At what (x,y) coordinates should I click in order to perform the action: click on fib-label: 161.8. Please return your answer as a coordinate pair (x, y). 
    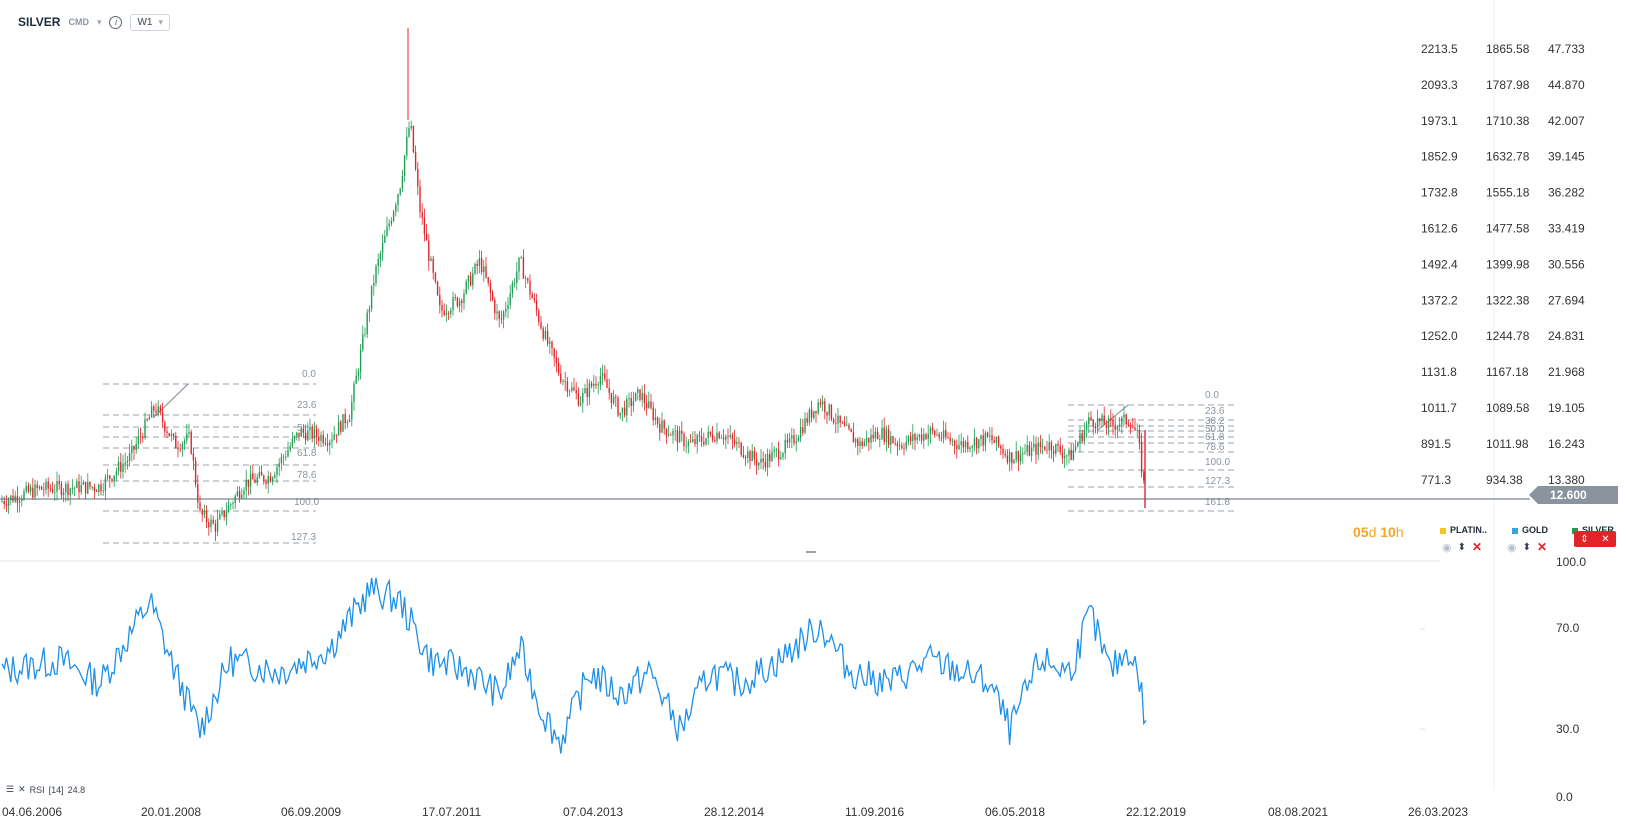
    Looking at the image, I should click on (1217, 502).